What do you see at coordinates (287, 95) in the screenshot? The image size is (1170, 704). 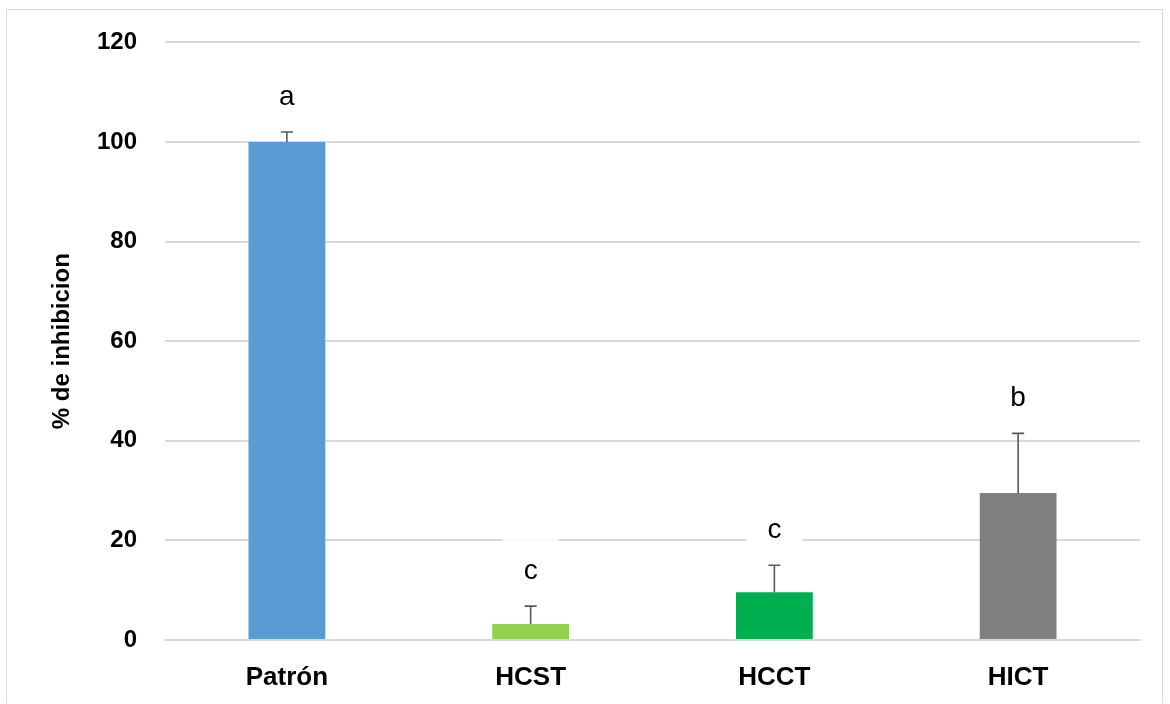 I see `annotation: a` at bounding box center [287, 95].